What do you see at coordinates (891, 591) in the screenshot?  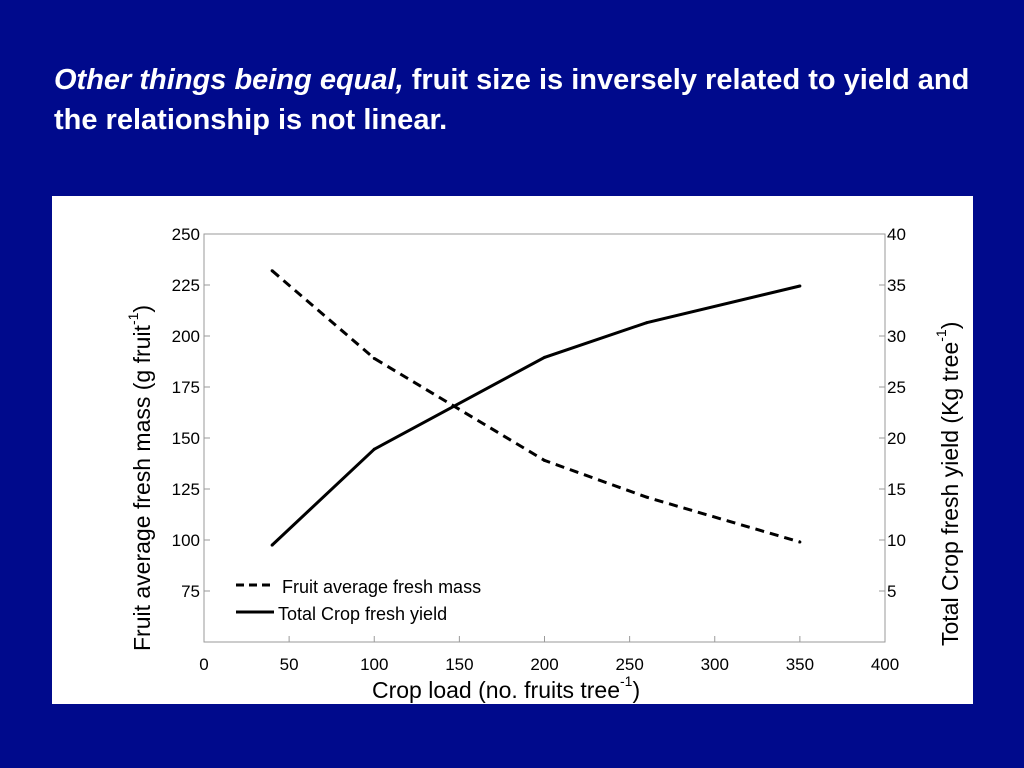 I see `y-right-tick-label: 5` at bounding box center [891, 591].